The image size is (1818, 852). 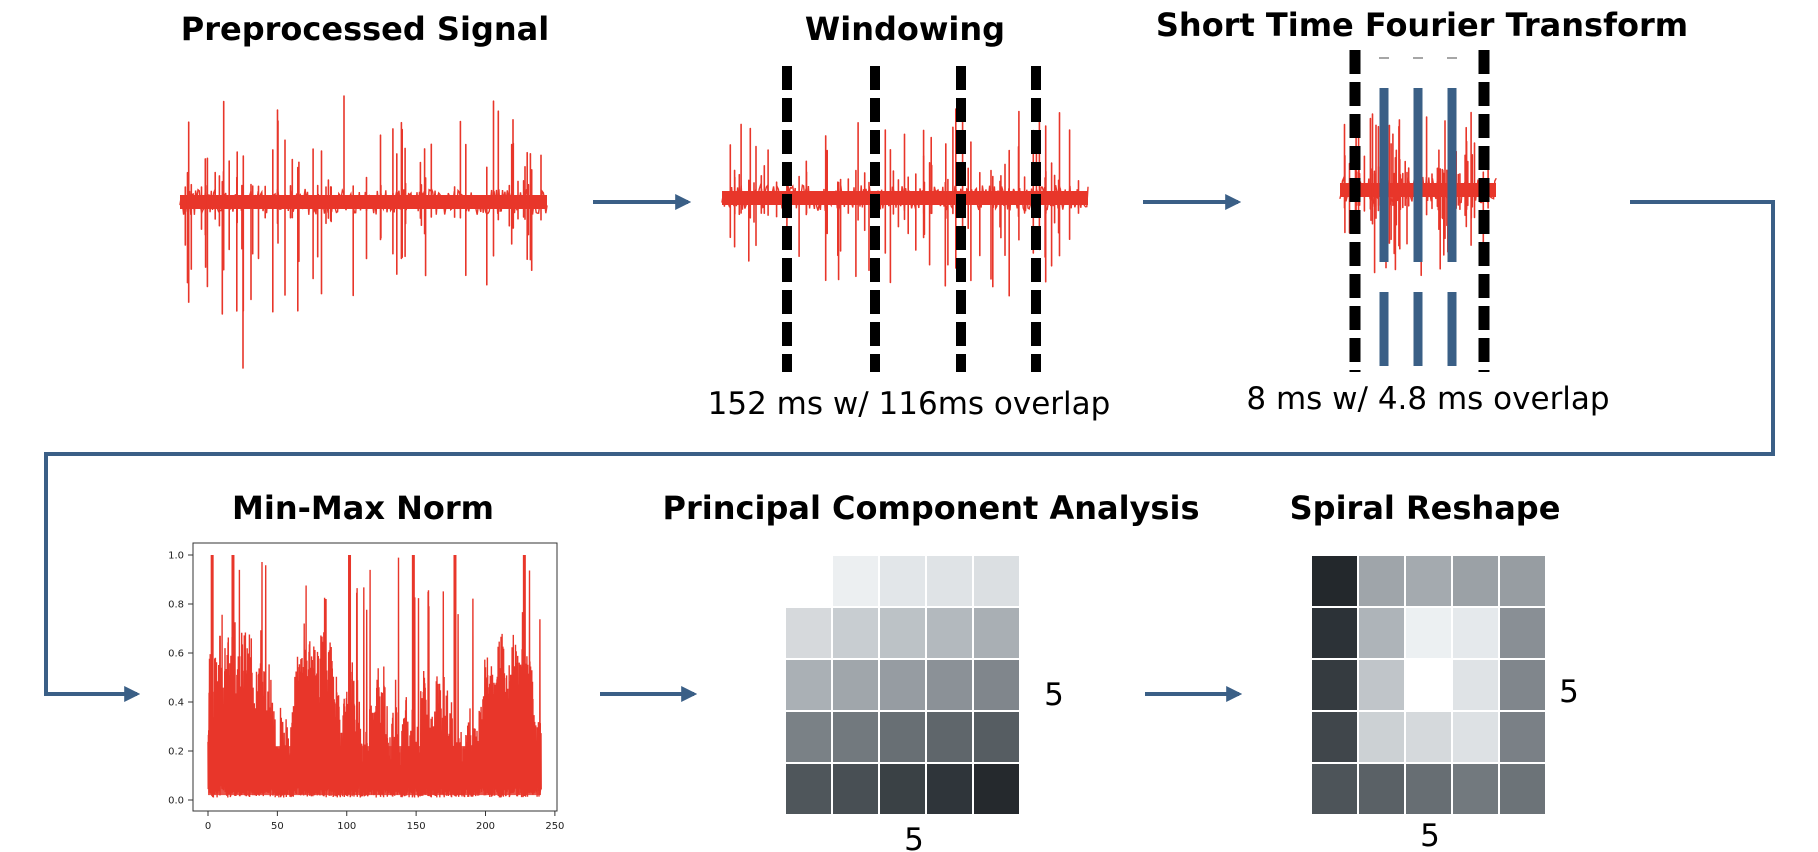 I want to click on x-tick-label: 50, so click(x=277, y=826).